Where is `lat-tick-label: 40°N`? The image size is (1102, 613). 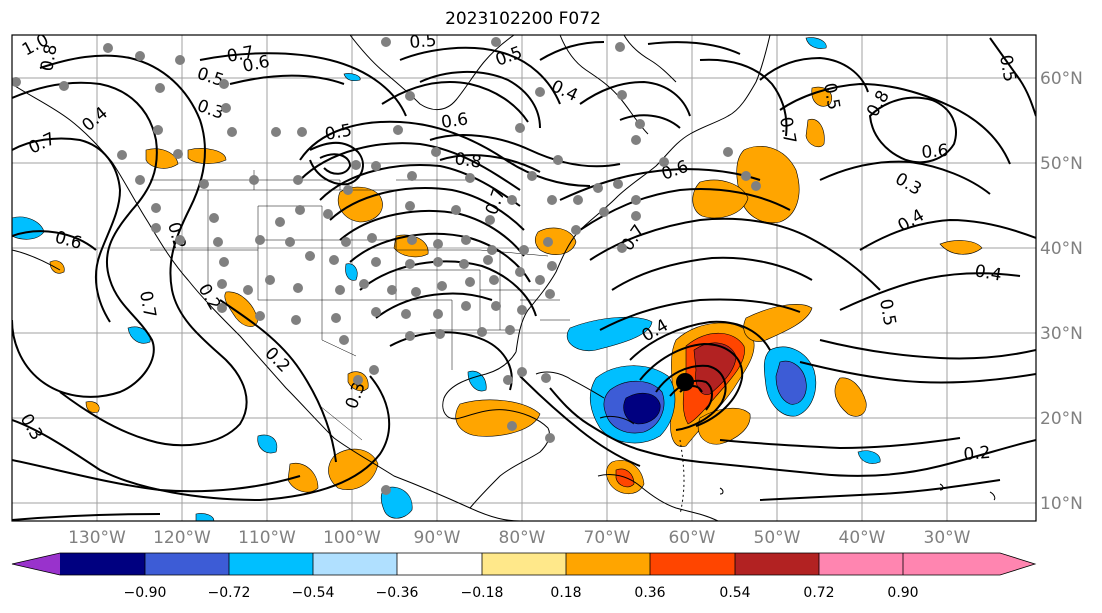
lat-tick-label: 40°N is located at coordinates (1061, 249).